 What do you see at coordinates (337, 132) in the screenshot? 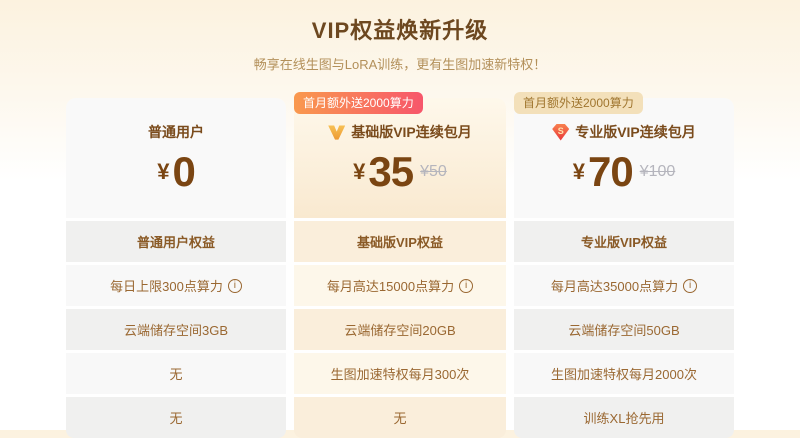
I see `basic-vip-gem-icon` at bounding box center [337, 132].